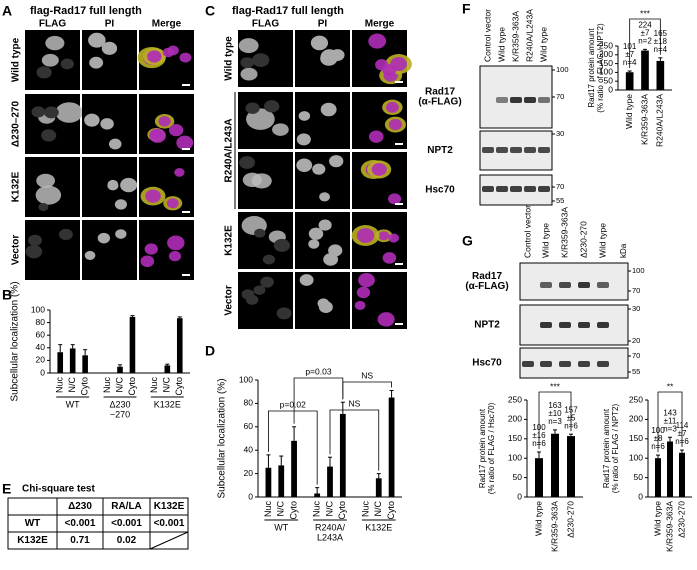  Describe the element at coordinates (670, 386) in the screenshot. I see `significance-label: **` at that location.